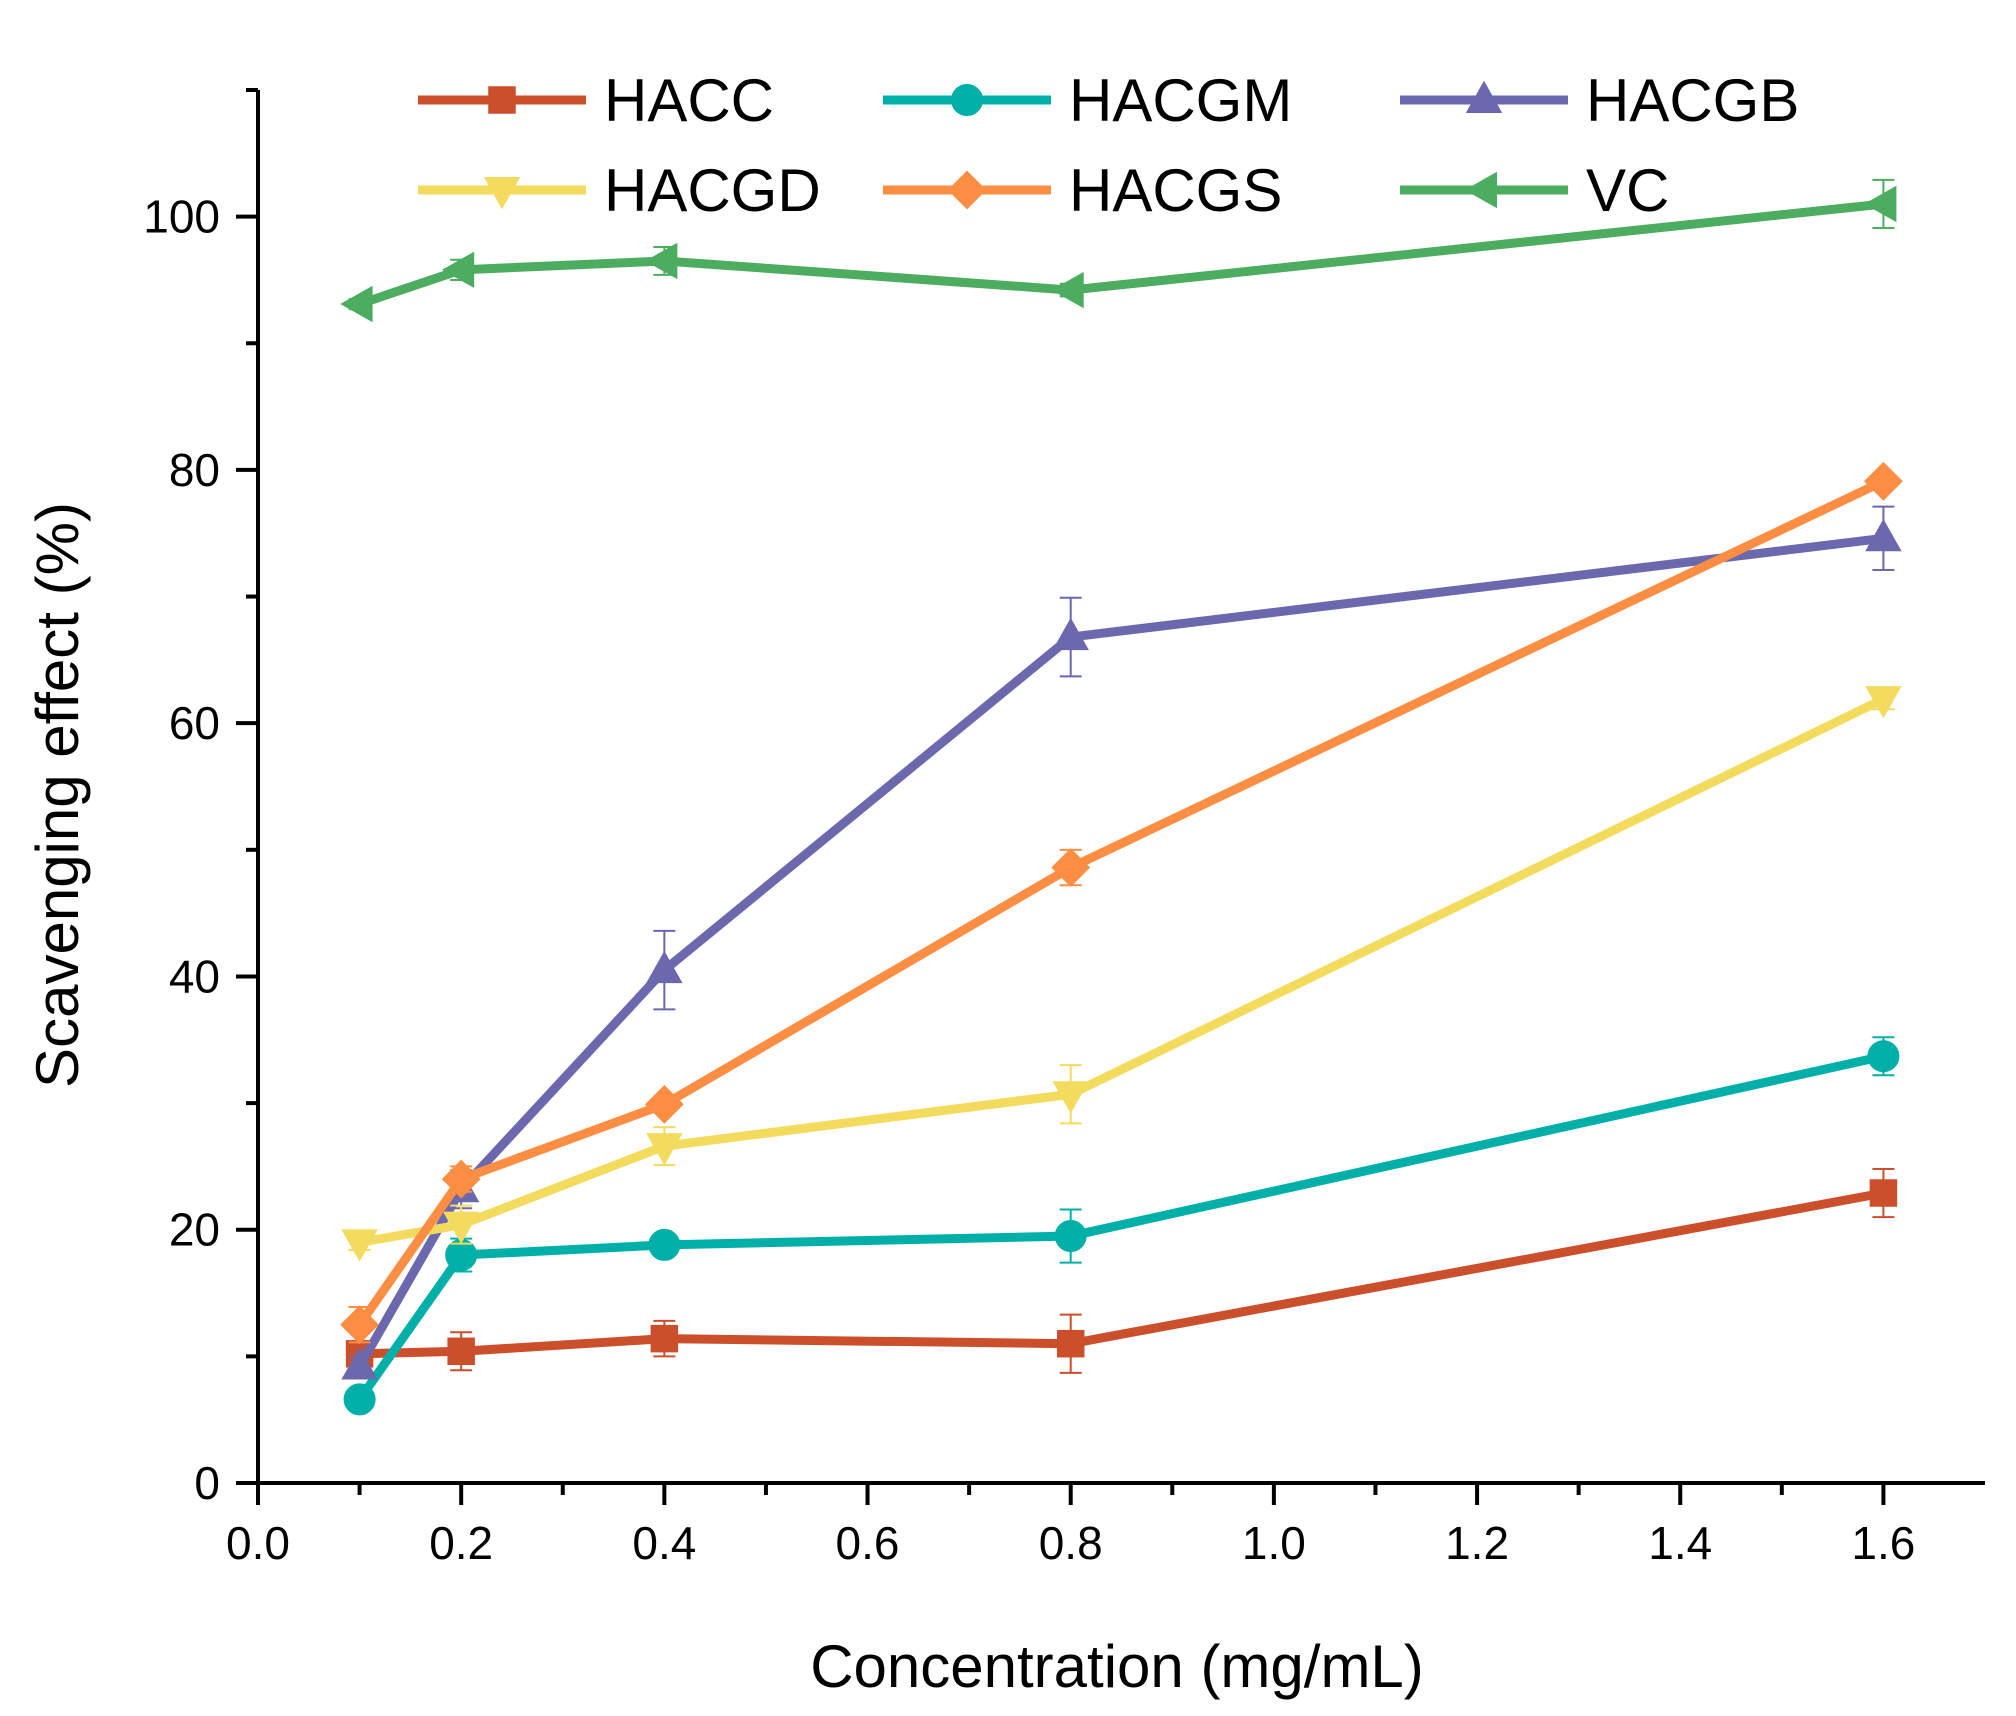  Describe the element at coordinates (1534, 190) in the screenshot. I see `legend-item-vc: VC` at that location.